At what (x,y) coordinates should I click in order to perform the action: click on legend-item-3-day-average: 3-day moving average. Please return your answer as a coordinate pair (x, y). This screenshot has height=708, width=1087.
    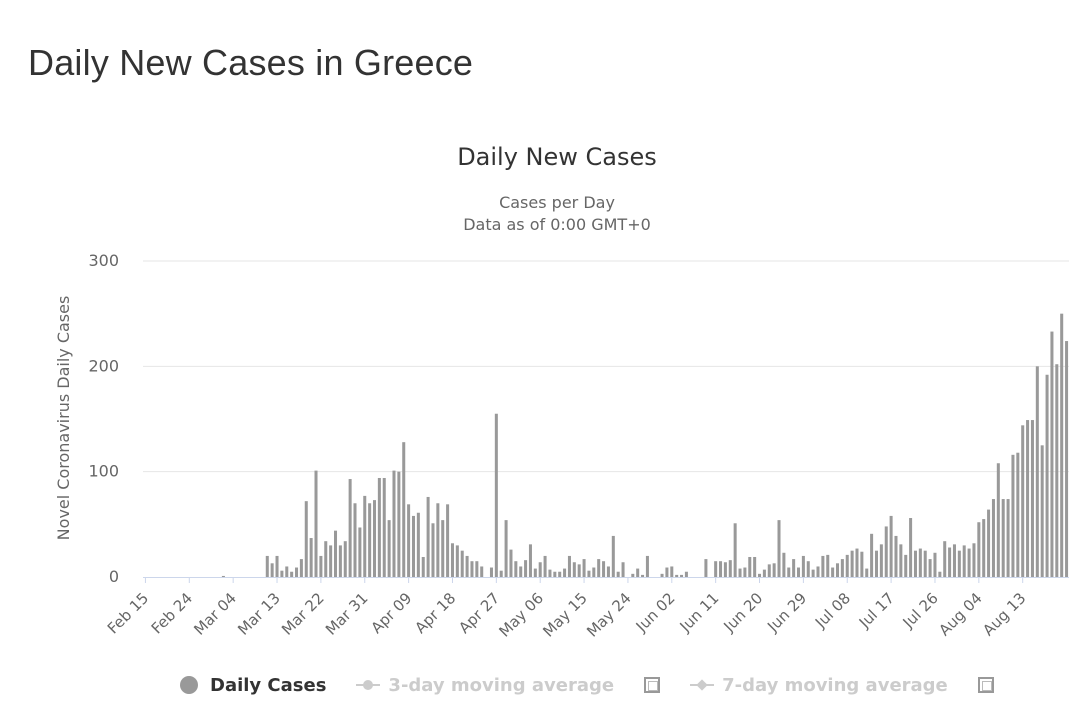
    Looking at the image, I should click on (485, 685).